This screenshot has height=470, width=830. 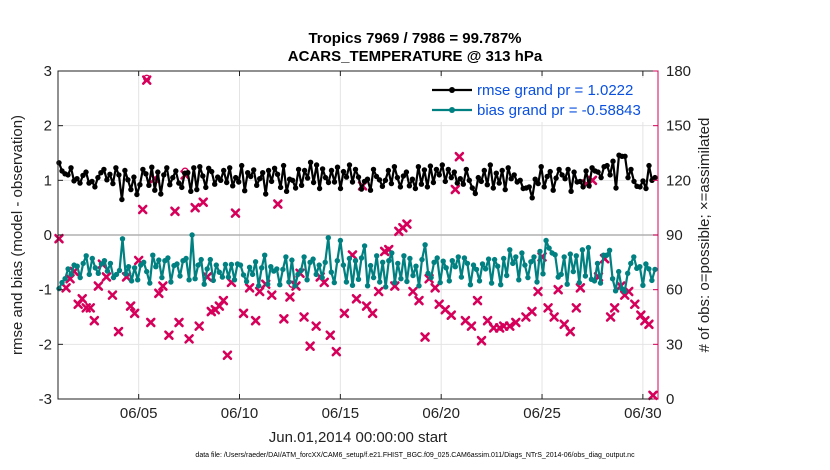 What do you see at coordinates (452, 90) in the screenshot?
I see `legend-rmse-marker` at bounding box center [452, 90].